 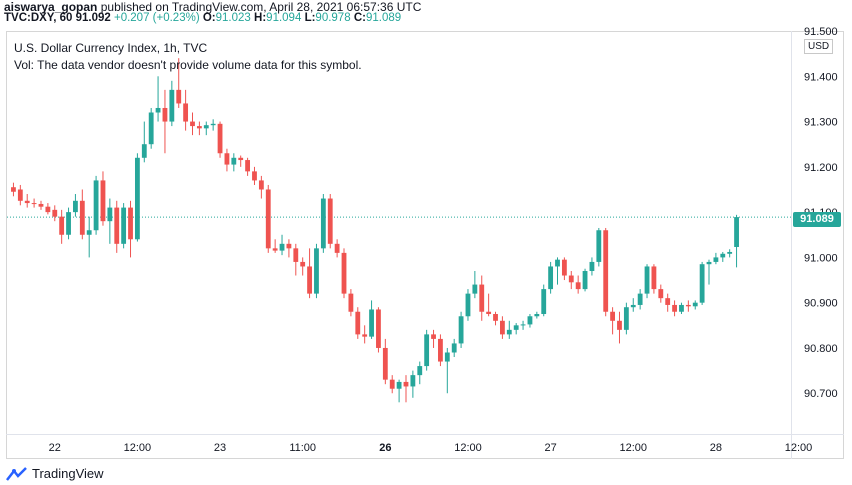 I want to click on close-label: C:, so click(x=359, y=18).